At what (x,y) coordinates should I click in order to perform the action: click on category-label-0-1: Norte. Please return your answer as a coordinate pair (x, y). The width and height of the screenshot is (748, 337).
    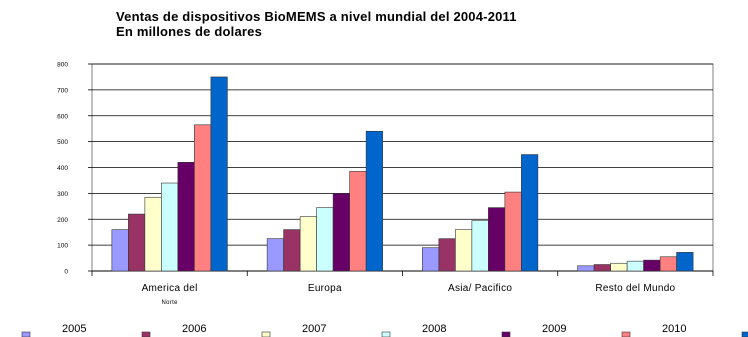
    Looking at the image, I should click on (170, 303).